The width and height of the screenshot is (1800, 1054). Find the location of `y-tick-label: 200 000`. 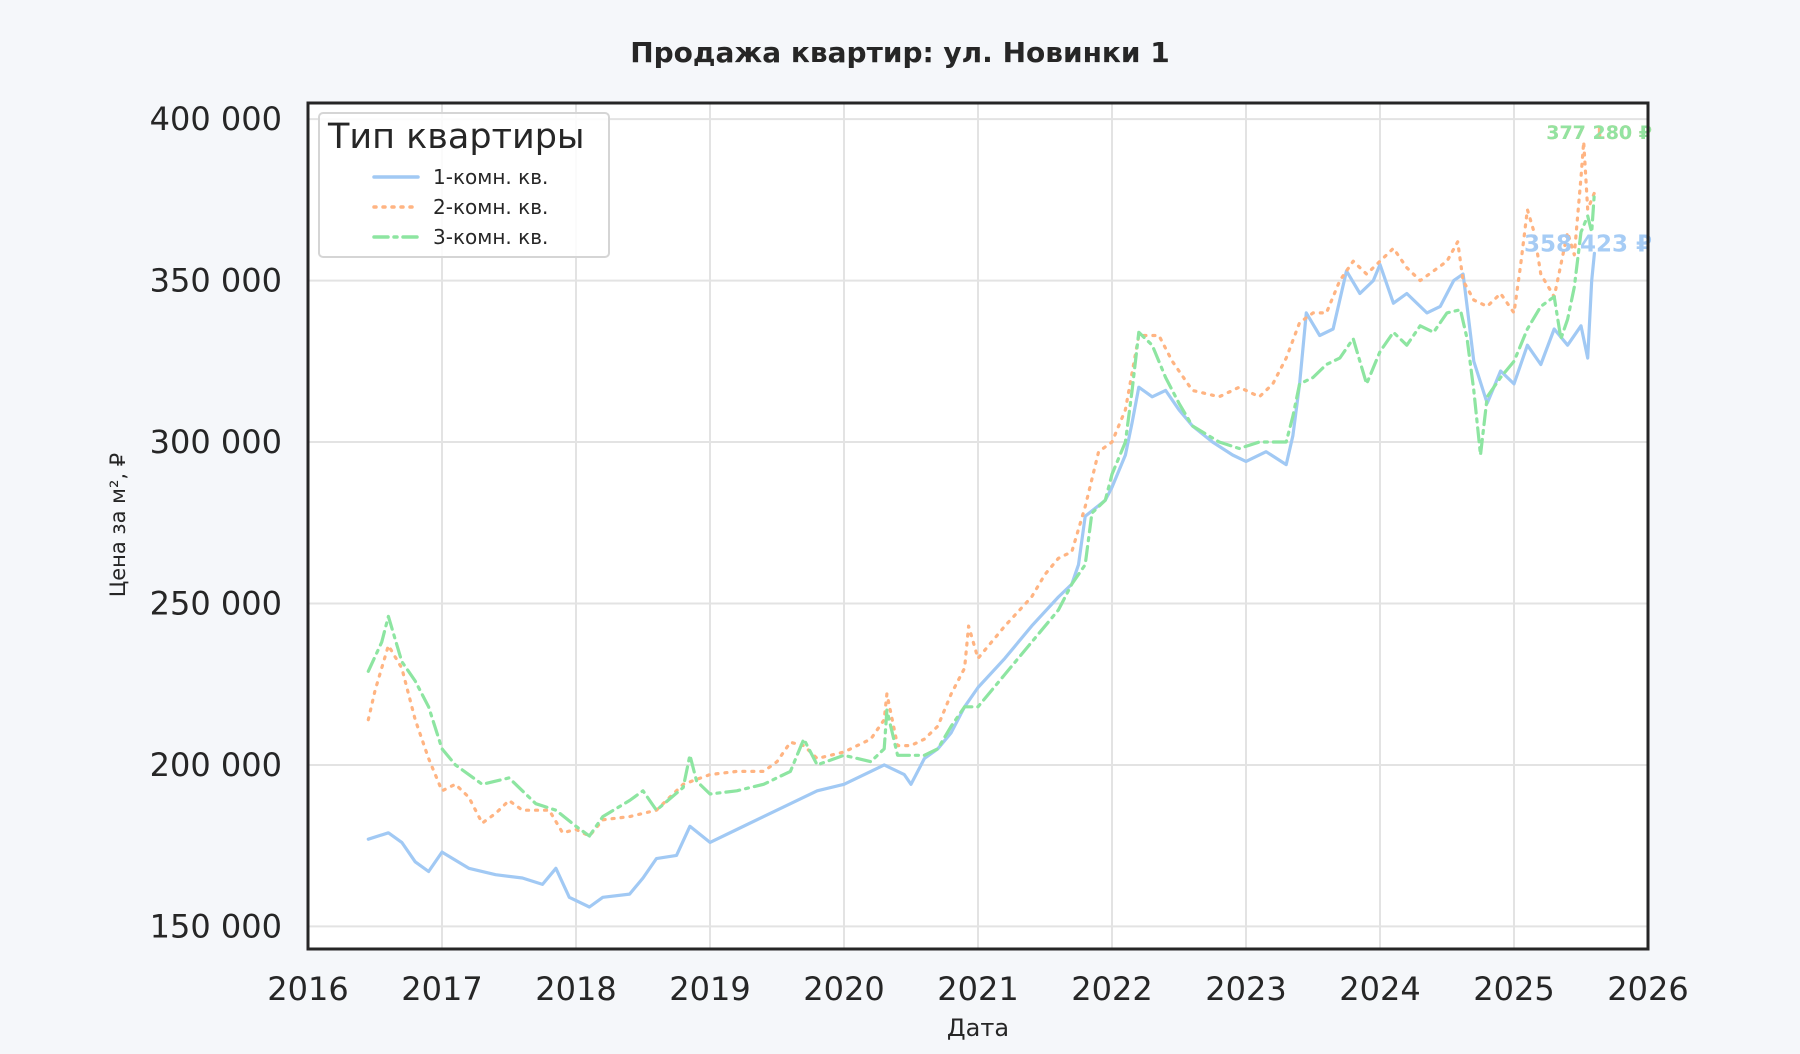

y-tick-label: 200 000 is located at coordinates (216, 765).